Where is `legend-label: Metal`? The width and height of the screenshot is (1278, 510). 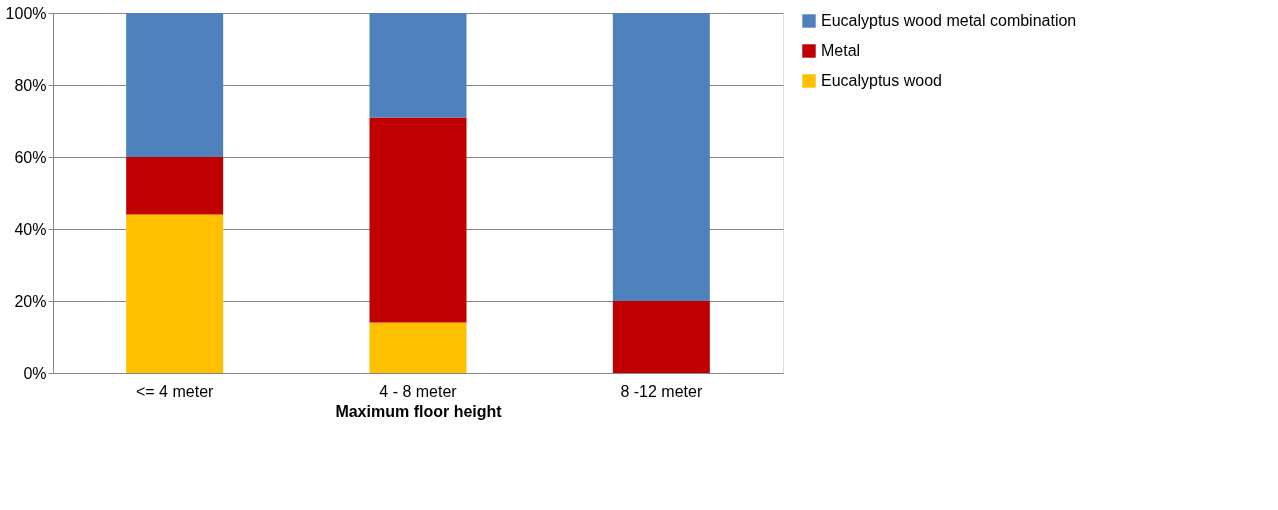 legend-label: Metal is located at coordinates (841, 50).